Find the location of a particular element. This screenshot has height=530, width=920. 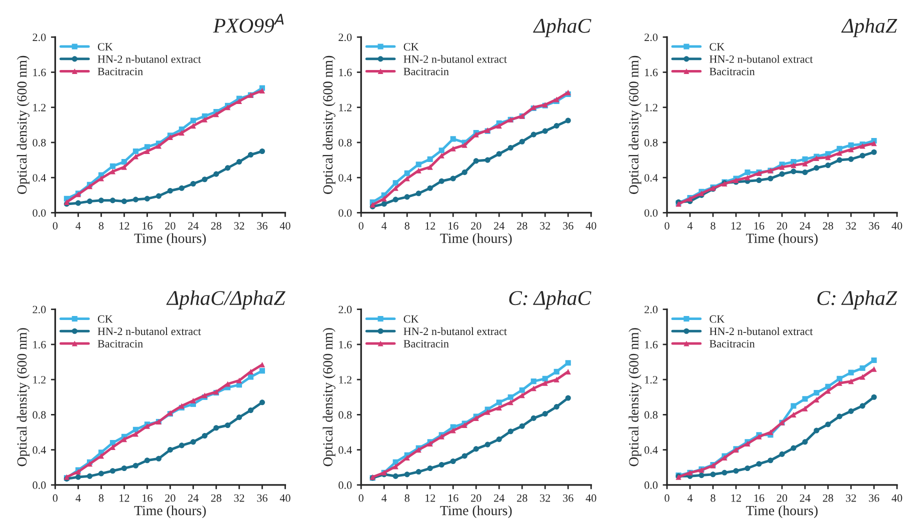

y-tick-label: 0.8 is located at coordinates (345, 415).